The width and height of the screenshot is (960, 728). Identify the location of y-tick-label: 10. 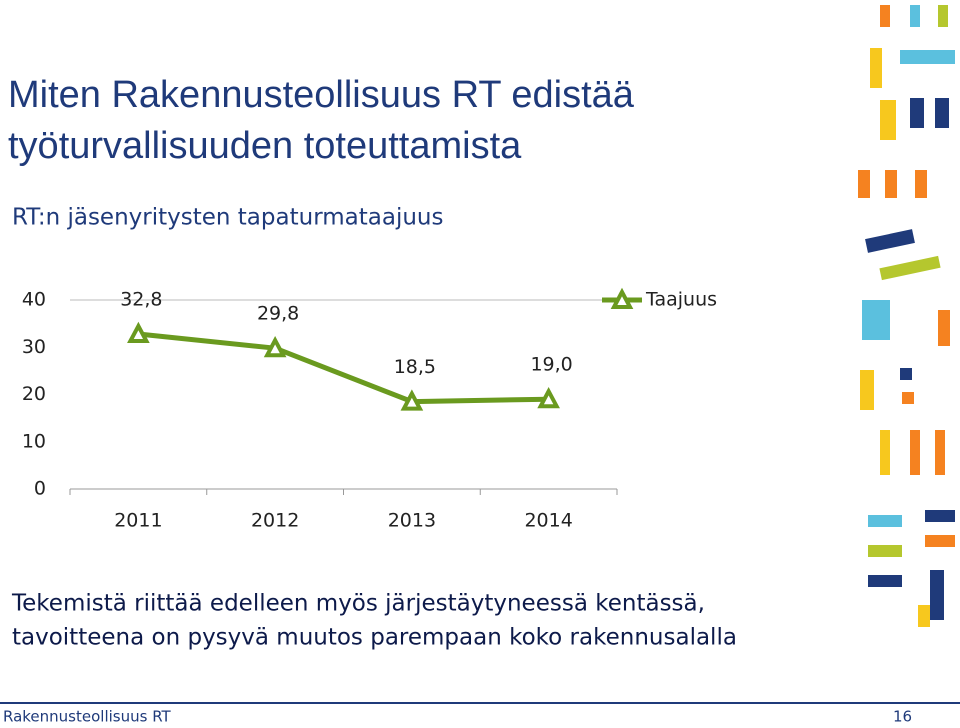
(34, 441).